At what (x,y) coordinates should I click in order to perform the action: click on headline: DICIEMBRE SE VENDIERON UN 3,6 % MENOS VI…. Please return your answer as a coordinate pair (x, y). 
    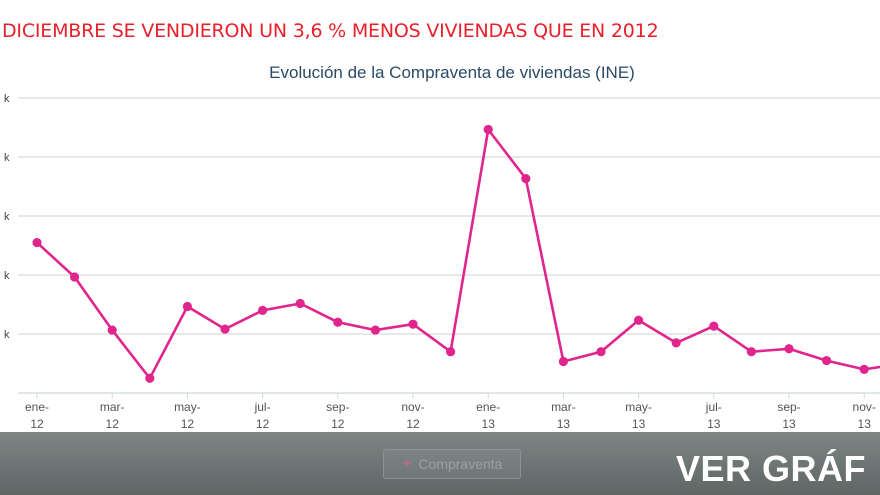
    Looking at the image, I should click on (330, 31).